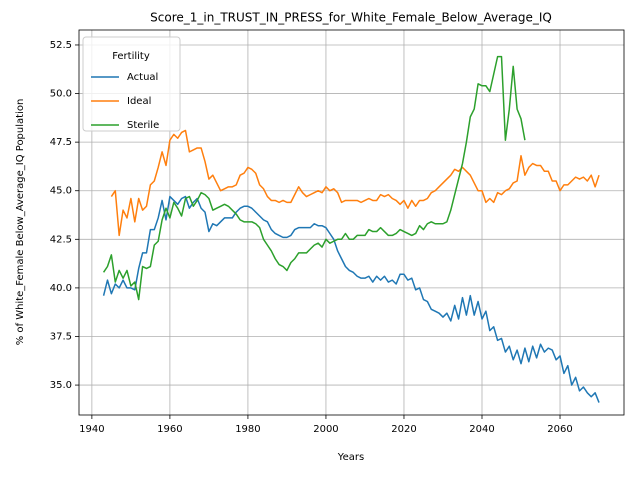 The image size is (640, 480). I want to click on x-axis-label: Years, so click(350, 457).